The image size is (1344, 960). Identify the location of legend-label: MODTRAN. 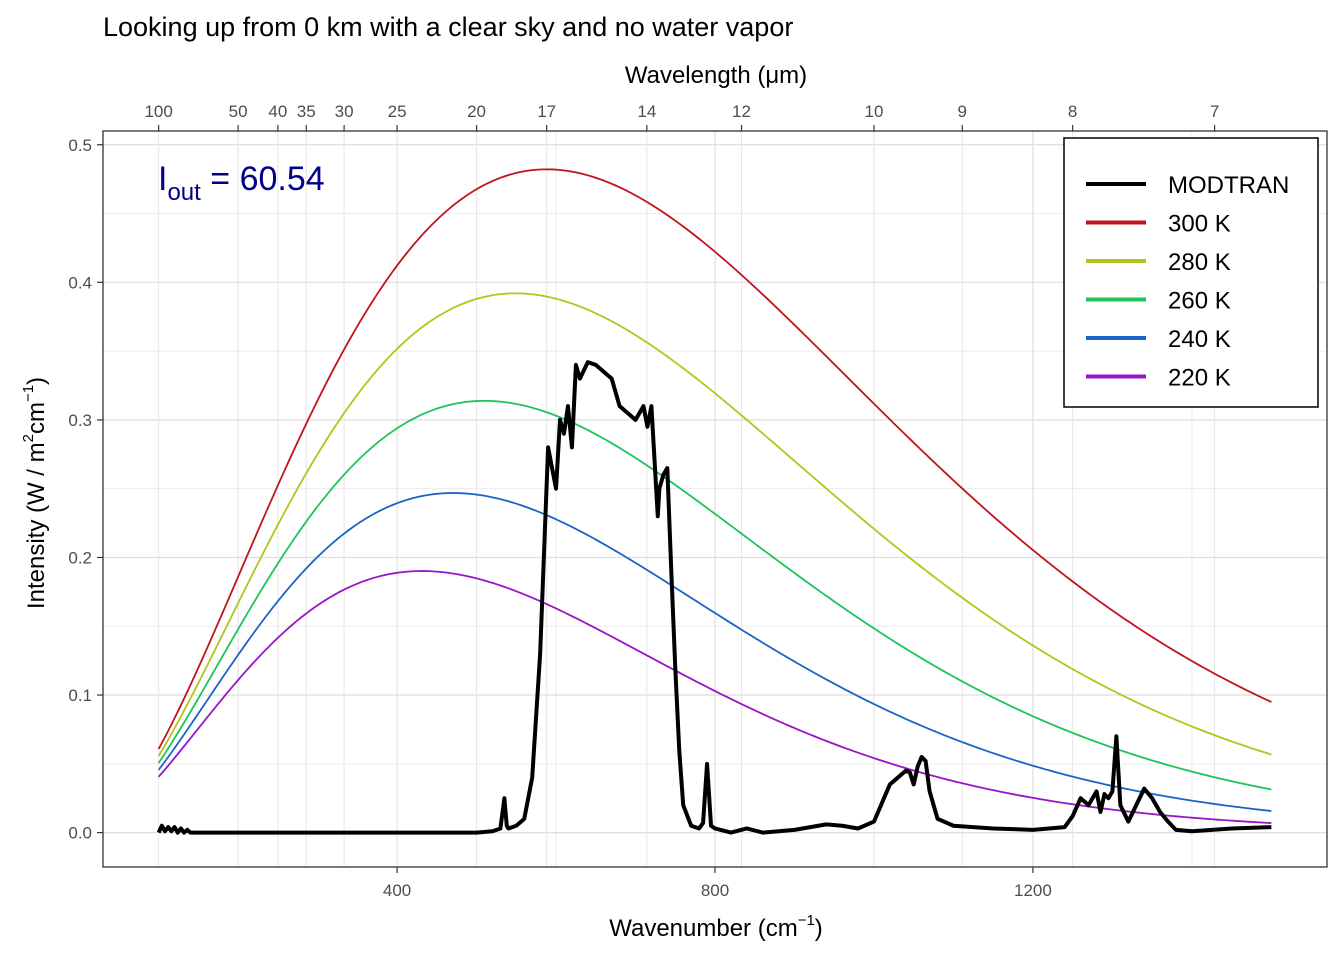
(1228, 185).